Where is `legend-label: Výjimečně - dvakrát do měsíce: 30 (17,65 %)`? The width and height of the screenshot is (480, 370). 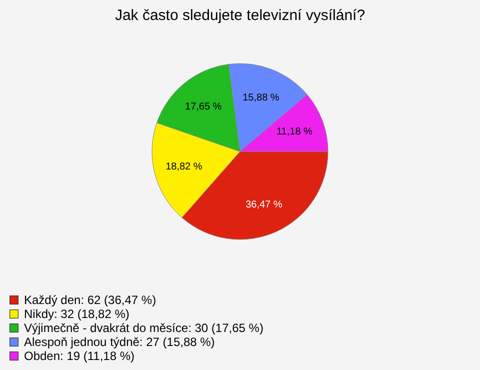 legend-label: Výjimečně - dvakrát do měsíce: 30 (17,65 %) is located at coordinates (144, 328).